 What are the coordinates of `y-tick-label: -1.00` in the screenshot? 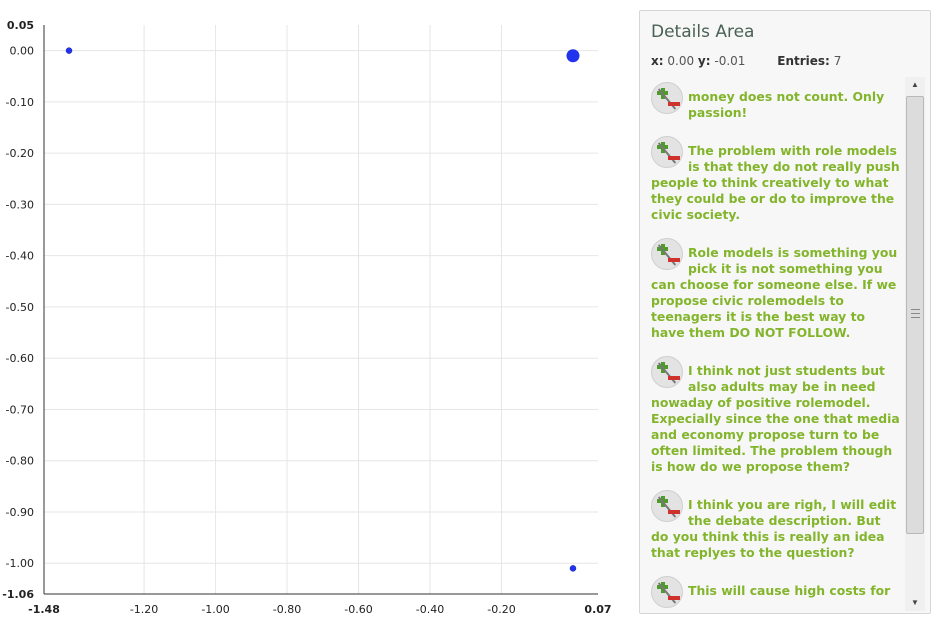 It's located at (20, 563).